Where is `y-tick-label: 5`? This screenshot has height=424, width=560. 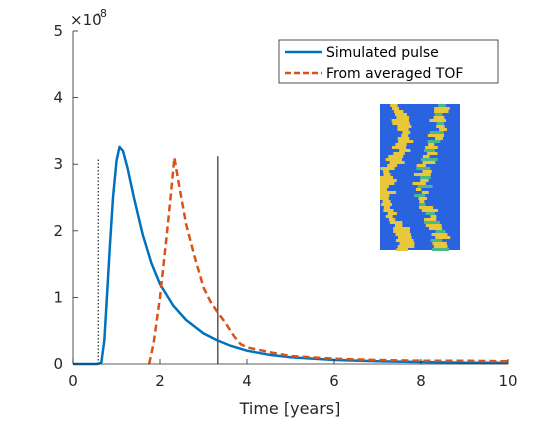
y-tick-label: 5 is located at coordinates (58, 31).